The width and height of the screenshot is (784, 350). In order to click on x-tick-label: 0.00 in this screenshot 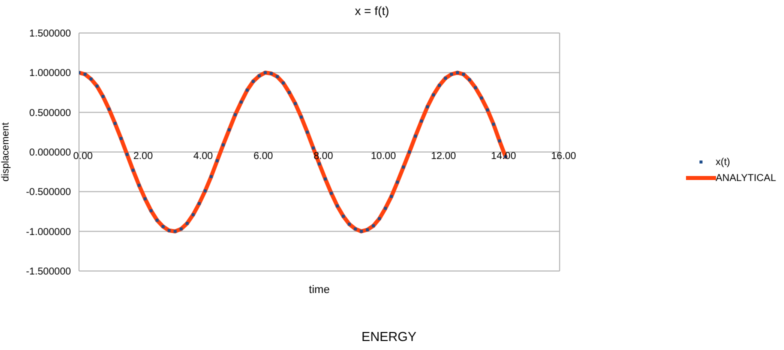, I will do `click(83, 156)`.